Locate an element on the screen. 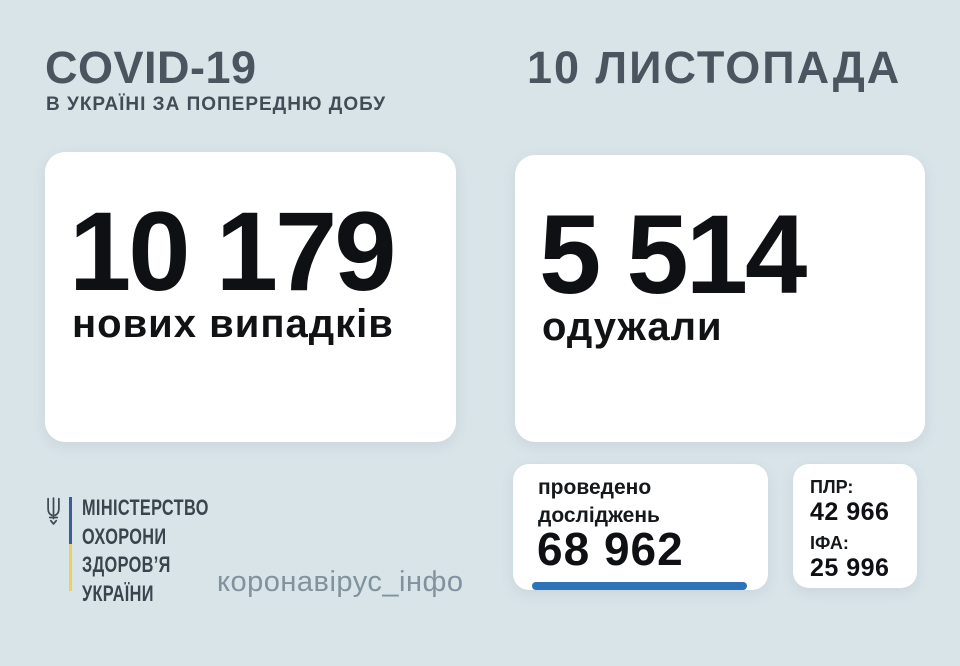  lab-tests-content: ПЛР: 42 966 ІФА: 25 996 is located at coordinates (849, 532).